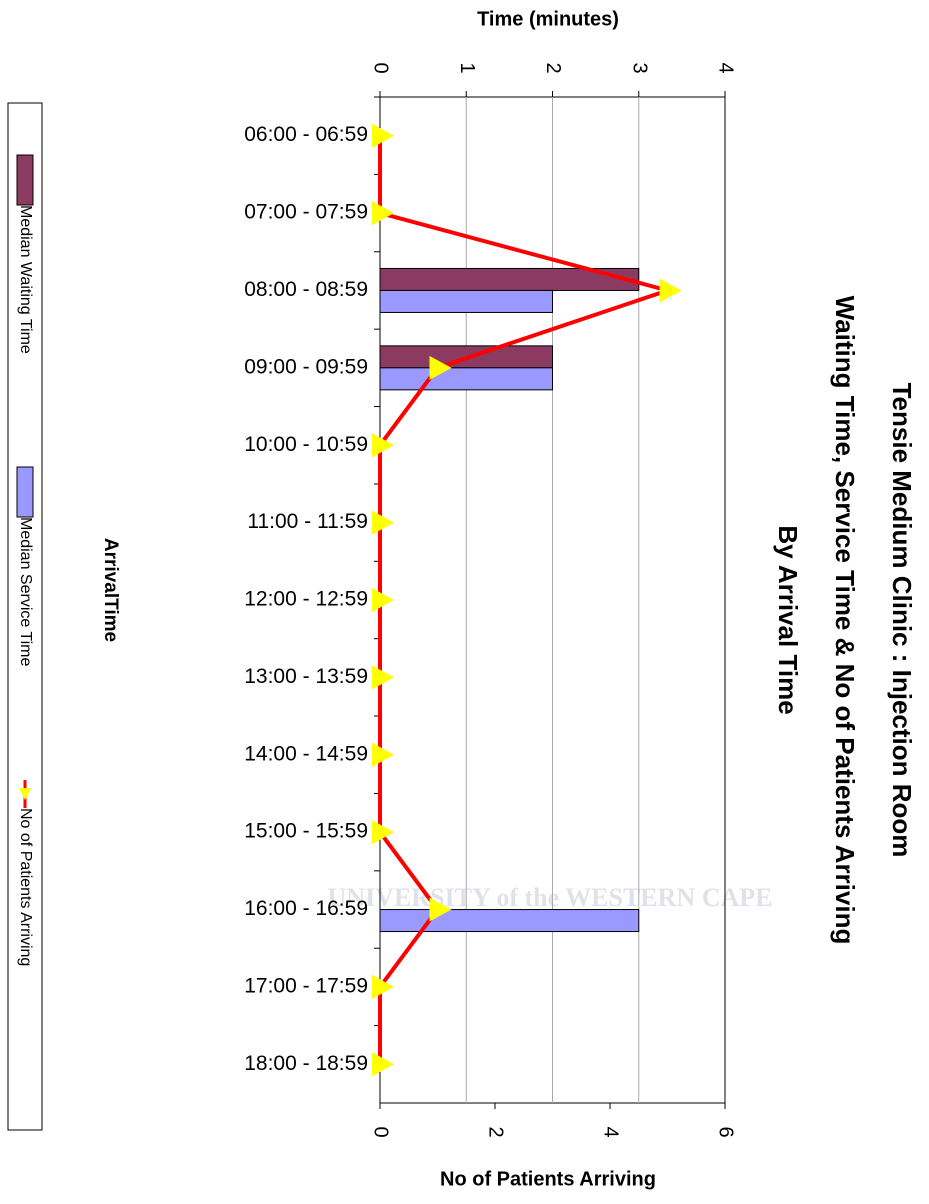 Image resolution: width=929 pixels, height=1204 pixels. Describe the element at coordinates (639, 67) in the screenshot. I see `y-tick-label: 3` at that location.